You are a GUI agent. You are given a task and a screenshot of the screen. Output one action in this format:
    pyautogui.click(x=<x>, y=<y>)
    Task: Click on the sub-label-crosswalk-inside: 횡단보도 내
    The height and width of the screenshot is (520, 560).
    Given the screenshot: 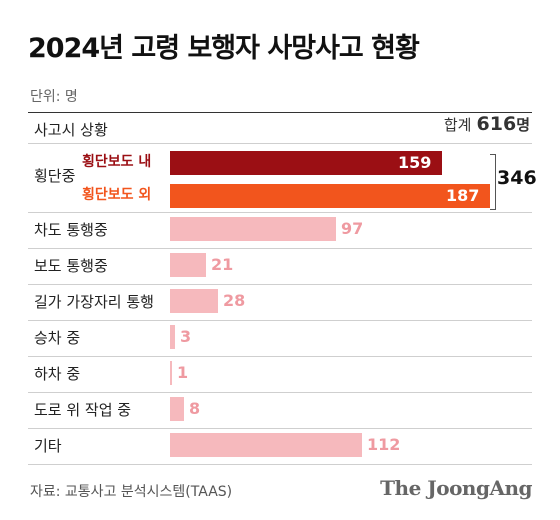 What is the action you would take?
    pyautogui.click(x=117, y=162)
    